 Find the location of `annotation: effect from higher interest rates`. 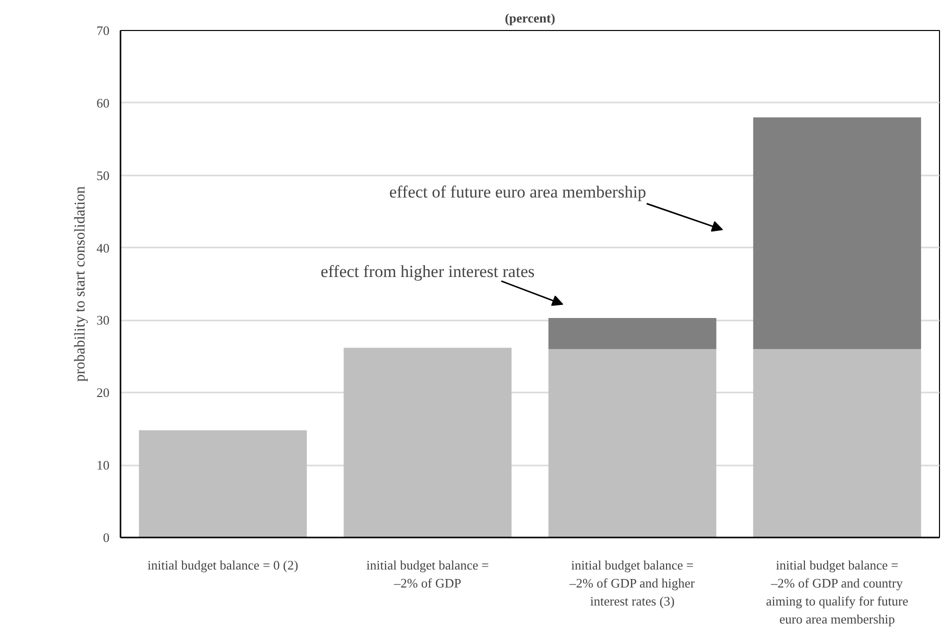

annotation: effect from higher interest rates is located at coordinates (427, 272).